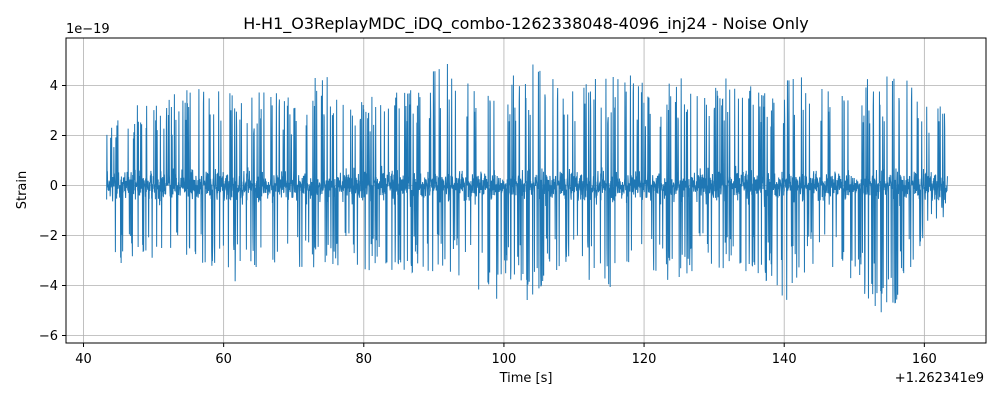 Image resolution: width=1000 pixels, height=400 pixels. Describe the element at coordinates (223, 359) in the screenshot. I see `x-tick-label: 60` at that location.